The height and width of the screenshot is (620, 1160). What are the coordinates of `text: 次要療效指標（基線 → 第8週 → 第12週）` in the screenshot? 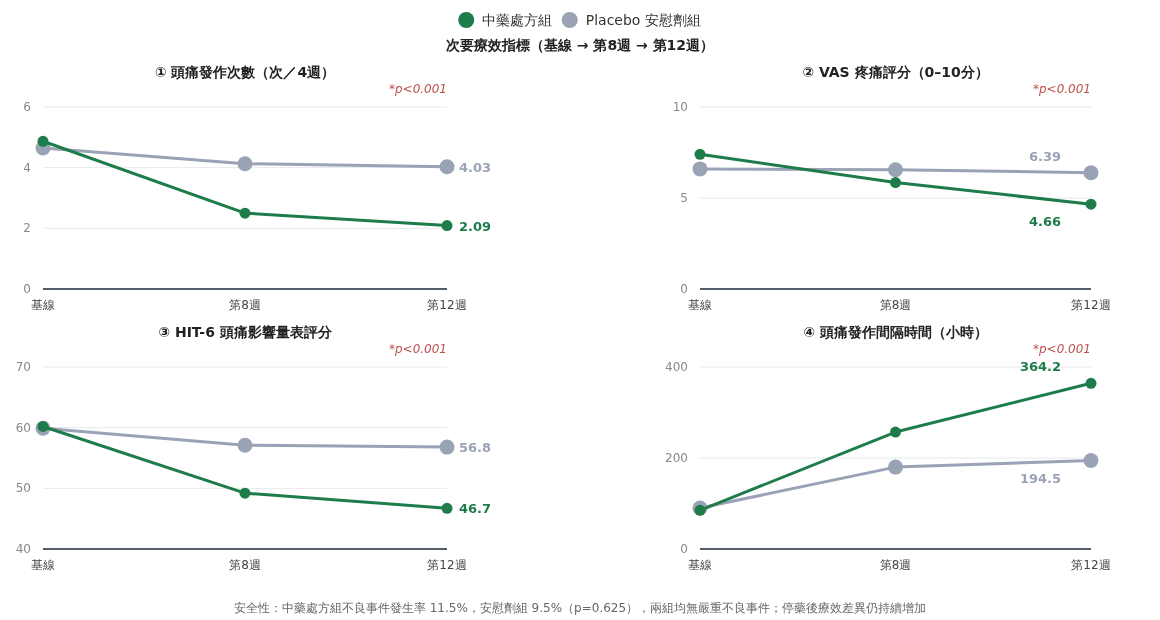 It's located at (580, 45).